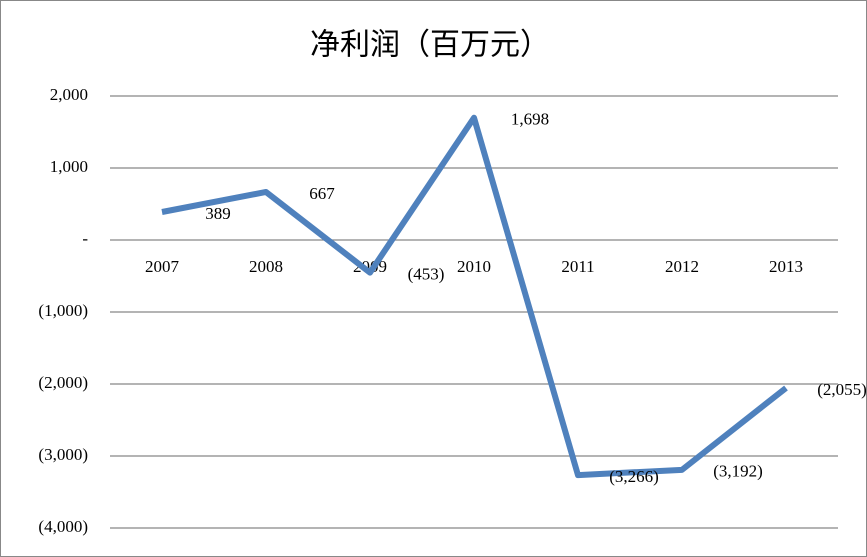 This screenshot has width=867, height=557. I want to click on x-tick-label: 2007, so click(162, 266).